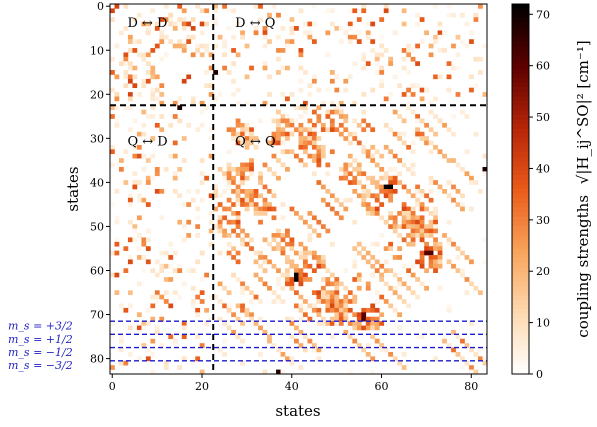 The width and height of the screenshot is (597, 427). What do you see at coordinates (97, 270) in the screenshot?
I see `y-tick-label: 60` at bounding box center [97, 270].